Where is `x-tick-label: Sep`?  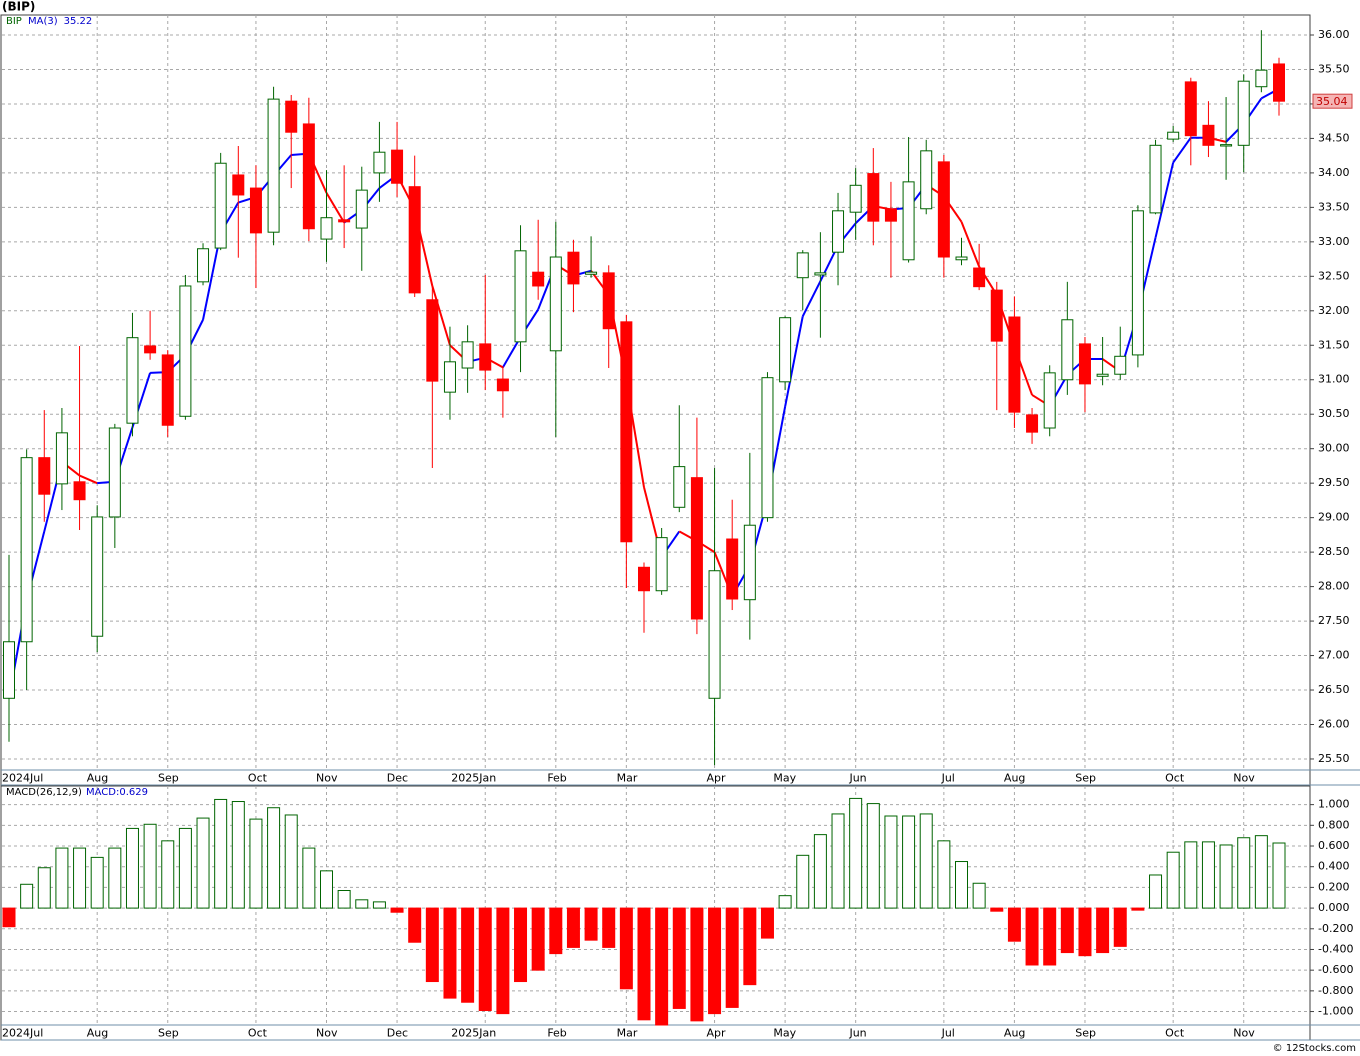 x-tick-label: Sep is located at coordinates (1085, 1033).